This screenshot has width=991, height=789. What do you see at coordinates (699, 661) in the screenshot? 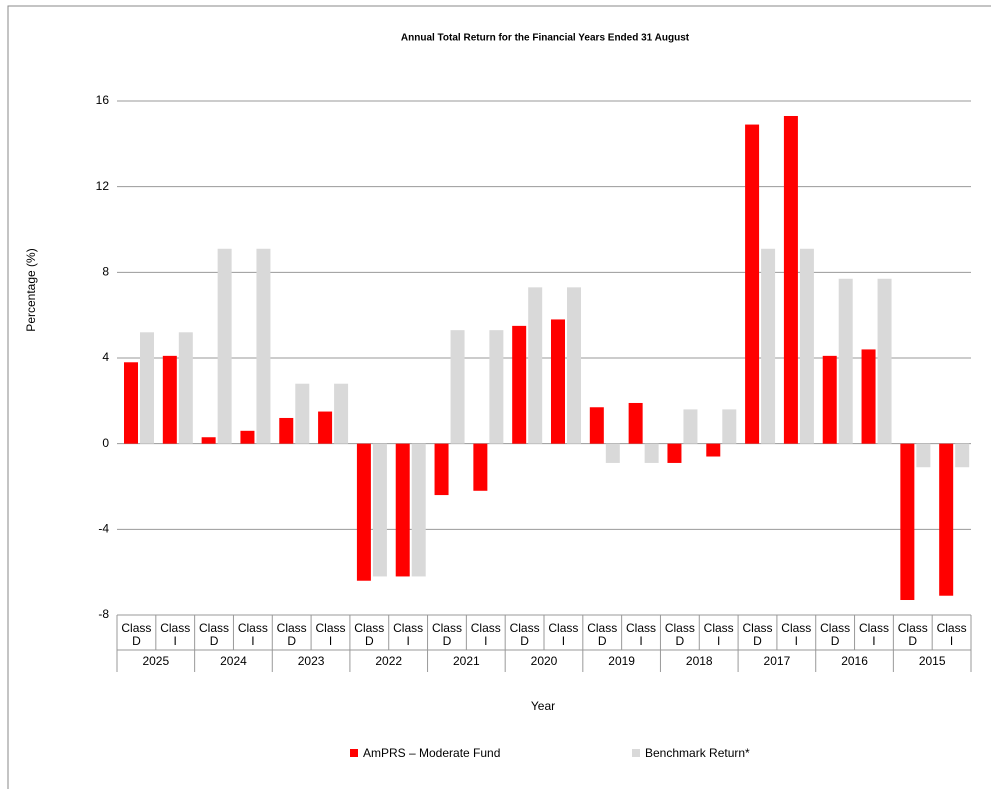
I see `x-group-label: 2018` at bounding box center [699, 661].